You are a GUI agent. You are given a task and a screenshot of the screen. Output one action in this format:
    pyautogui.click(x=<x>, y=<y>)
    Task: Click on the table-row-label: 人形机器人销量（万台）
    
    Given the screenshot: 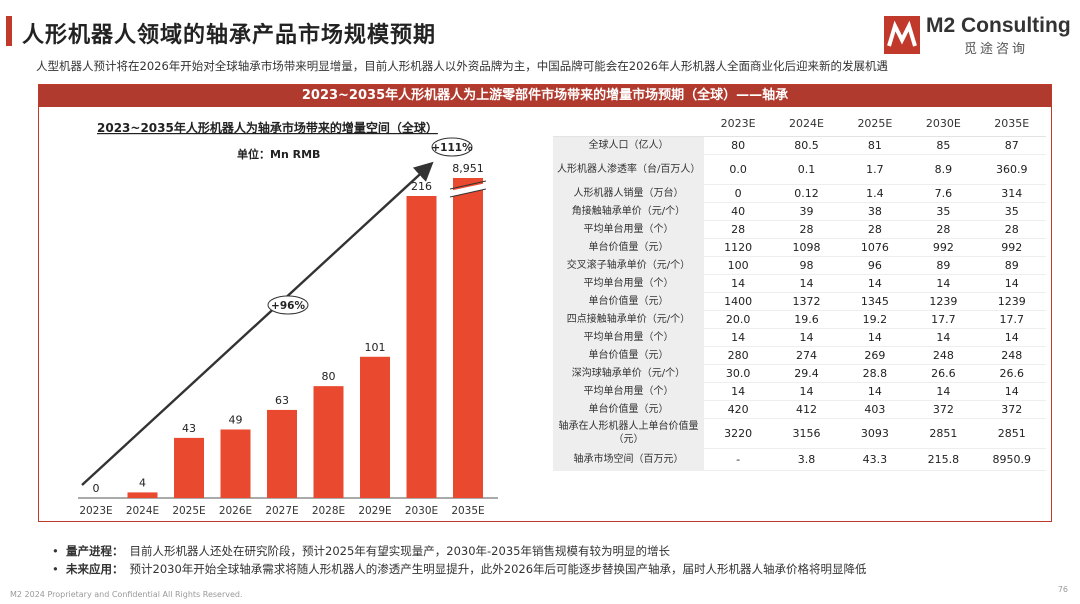 What is the action you would take?
    pyautogui.click(x=628, y=193)
    